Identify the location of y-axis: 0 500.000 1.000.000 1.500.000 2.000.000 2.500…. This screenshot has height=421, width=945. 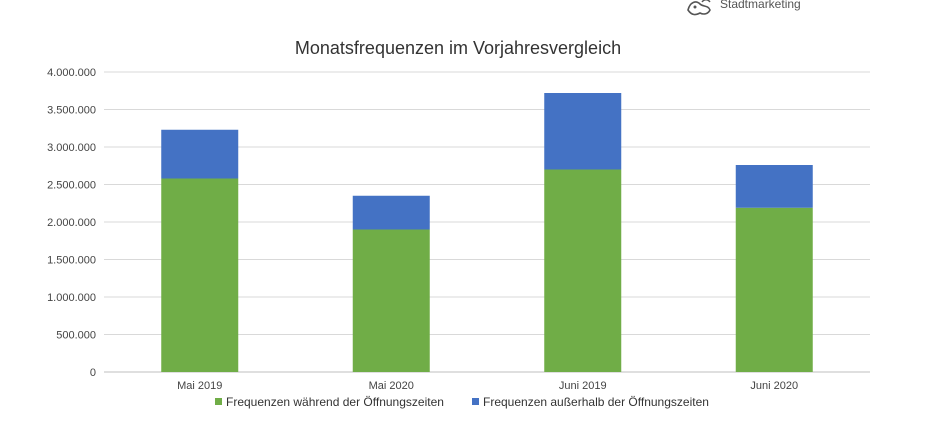
(71, 223).